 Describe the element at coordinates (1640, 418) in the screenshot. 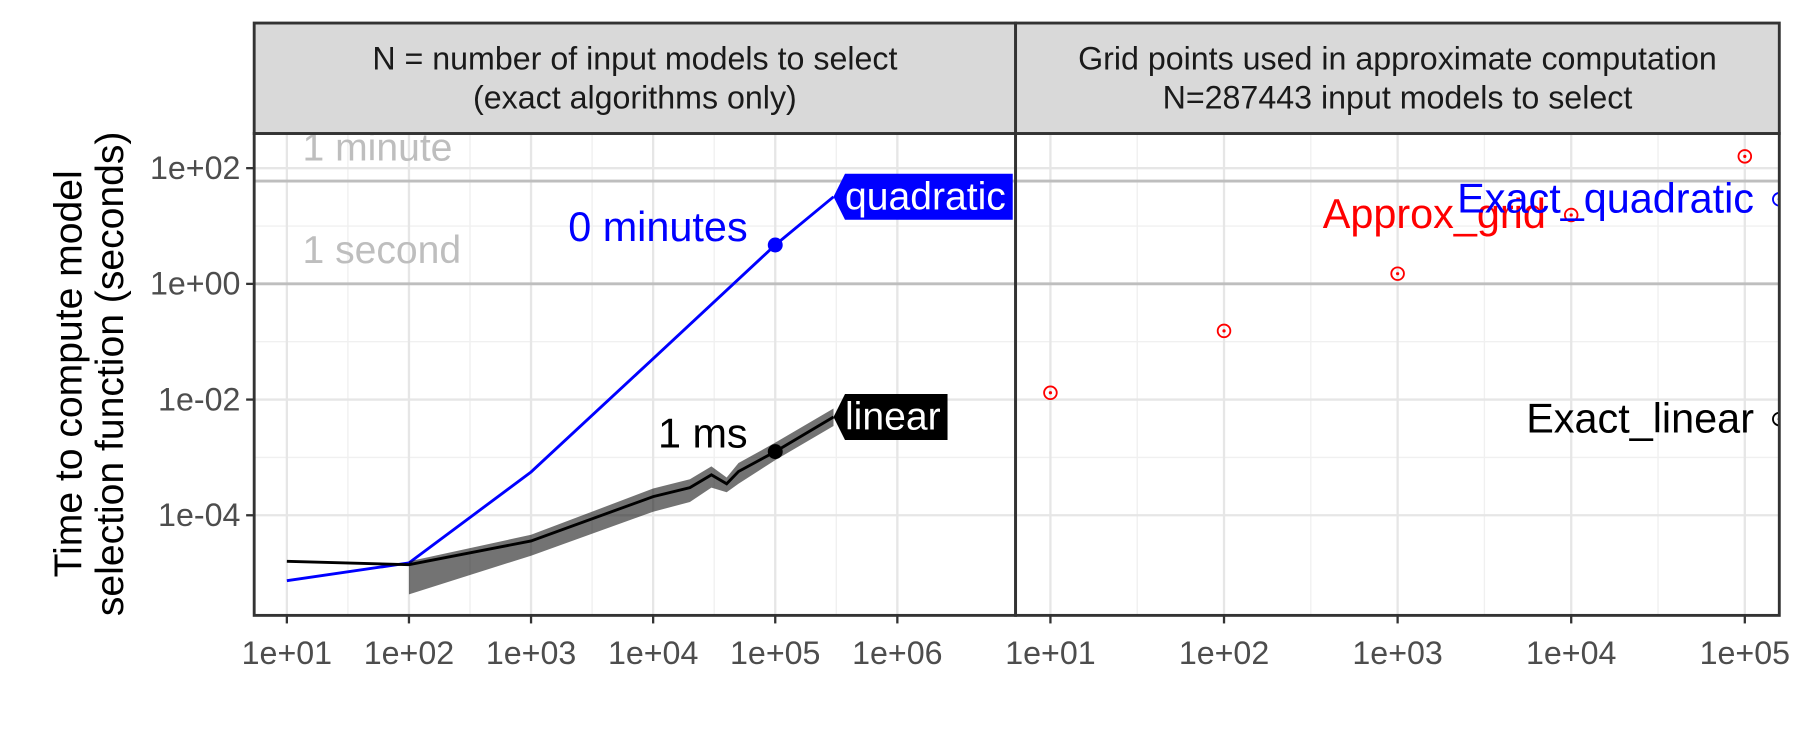

I see `series-label: Exact_linear` at that location.